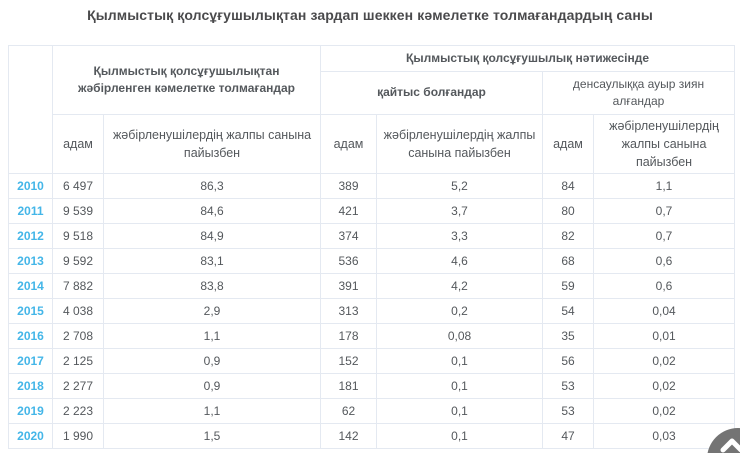 The height and width of the screenshot is (453, 740). Describe the element at coordinates (568, 144) in the screenshot. I see `column-header-person-3: адам` at that location.